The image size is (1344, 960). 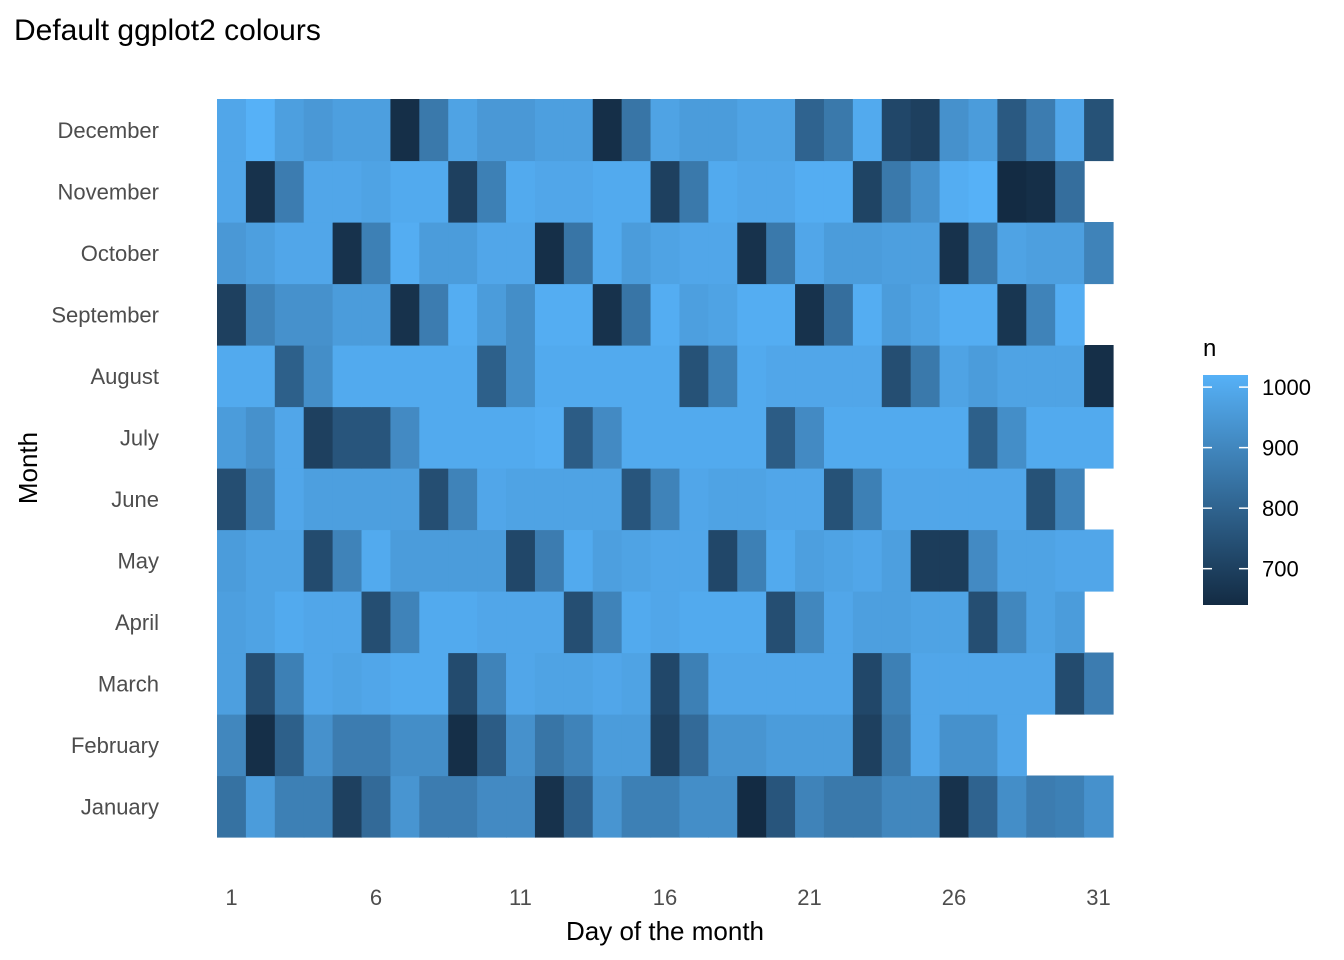 I want to click on legend-tick-label: 900, so click(x=1280, y=448).